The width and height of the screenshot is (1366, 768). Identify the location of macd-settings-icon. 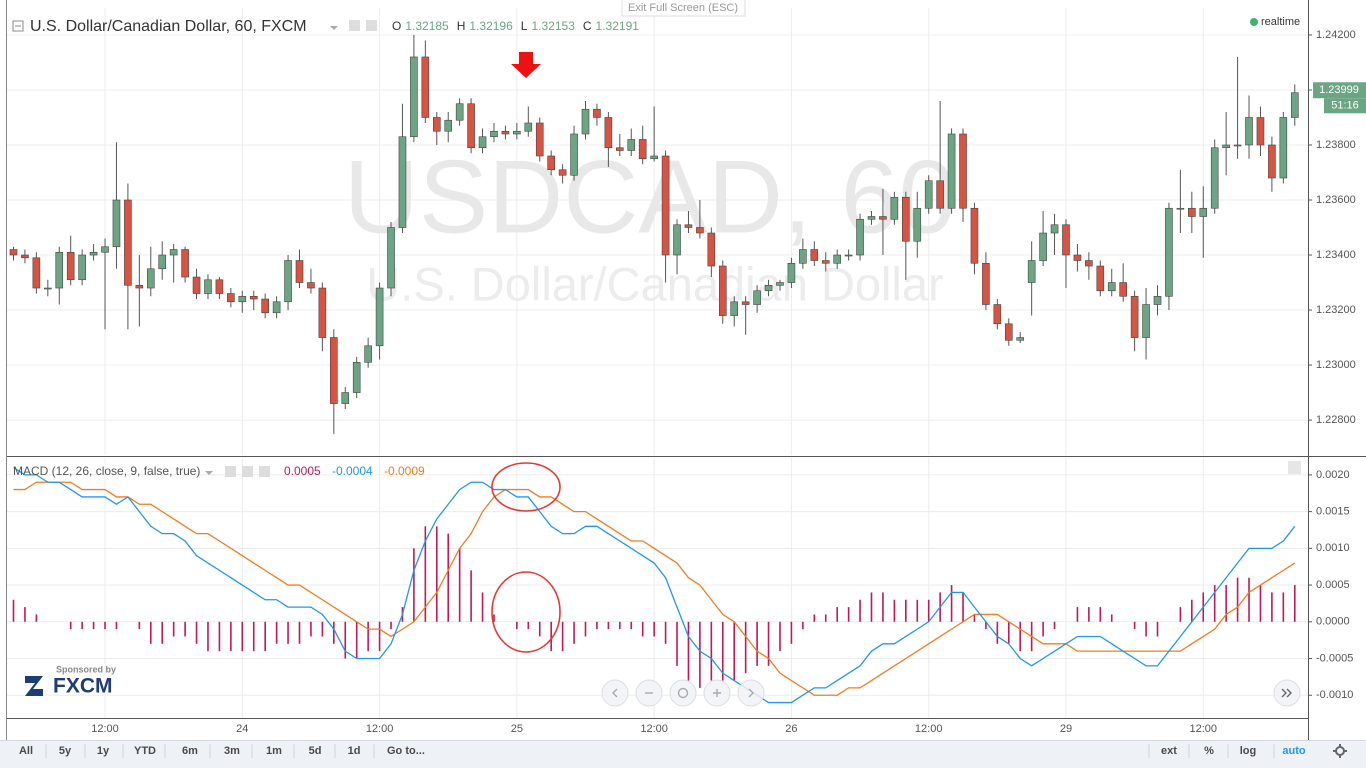
(247, 471).